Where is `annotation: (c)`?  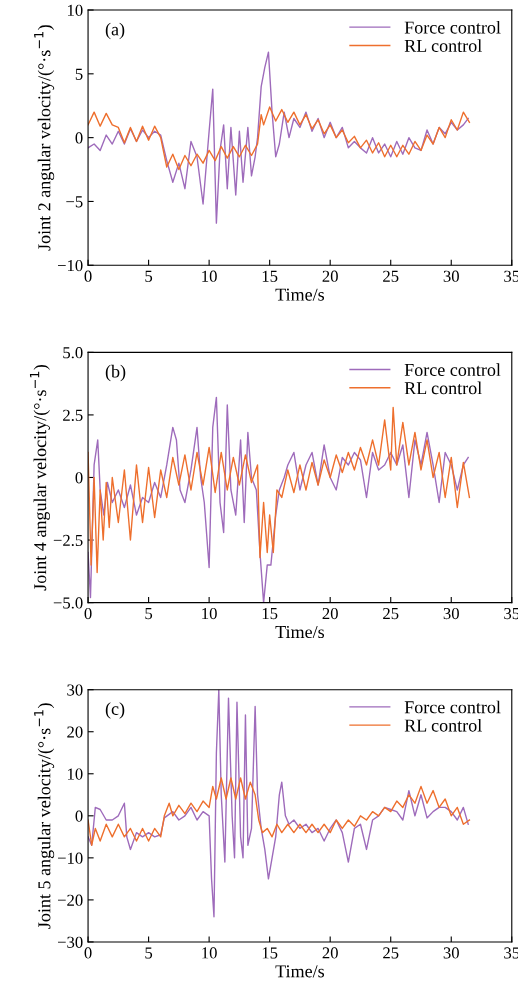
annotation: (c) is located at coordinates (115, 710).